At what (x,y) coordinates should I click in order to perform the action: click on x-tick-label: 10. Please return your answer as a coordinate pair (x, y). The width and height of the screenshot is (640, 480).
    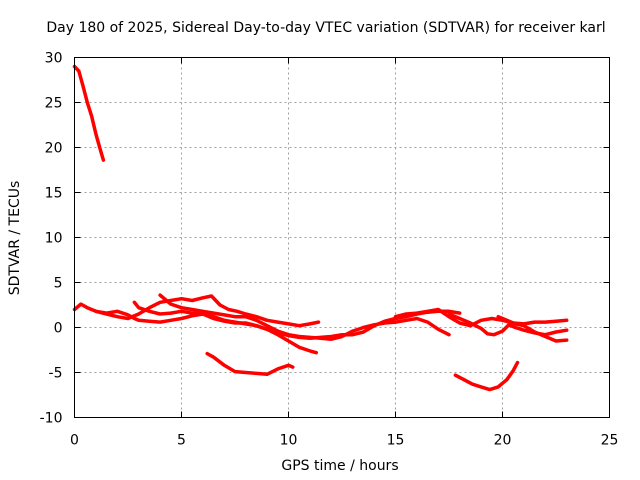
    Looking at the image, I should click on (289, 441).